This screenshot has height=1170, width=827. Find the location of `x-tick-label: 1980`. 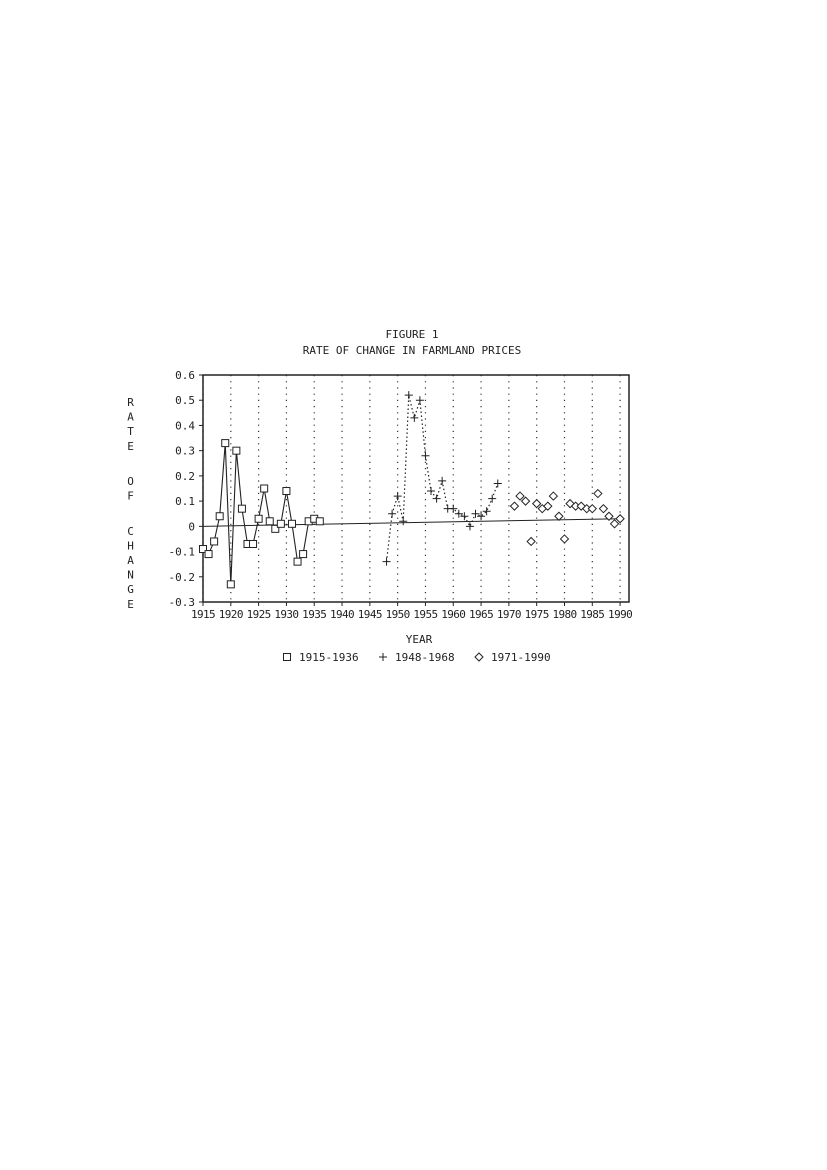

x-tick-label: 1980 is located at coordinates (564, 614).